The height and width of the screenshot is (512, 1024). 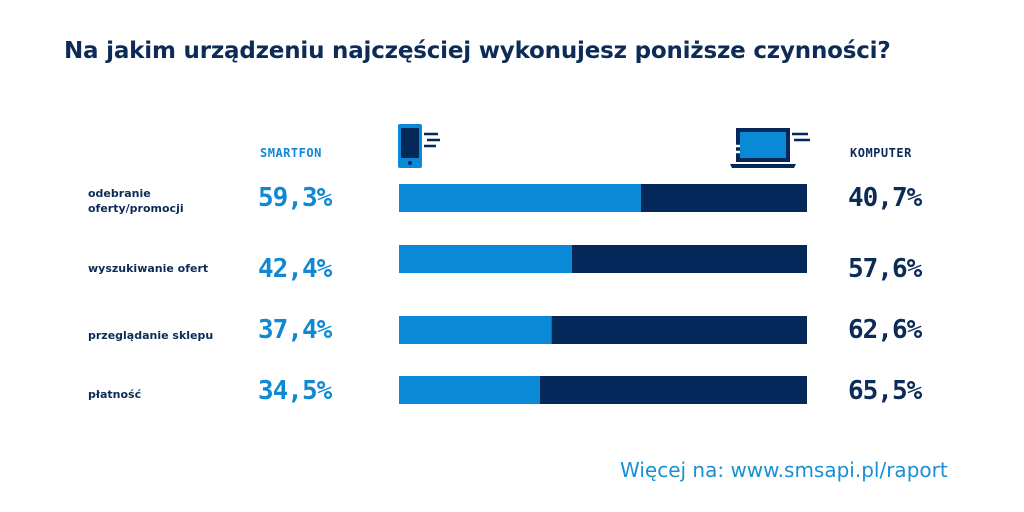 What do you see at coordinates (148, 268) in the screenshot?
I see `row-label-1: wyszukiwanie ofert` at bounding box center [148, 268].